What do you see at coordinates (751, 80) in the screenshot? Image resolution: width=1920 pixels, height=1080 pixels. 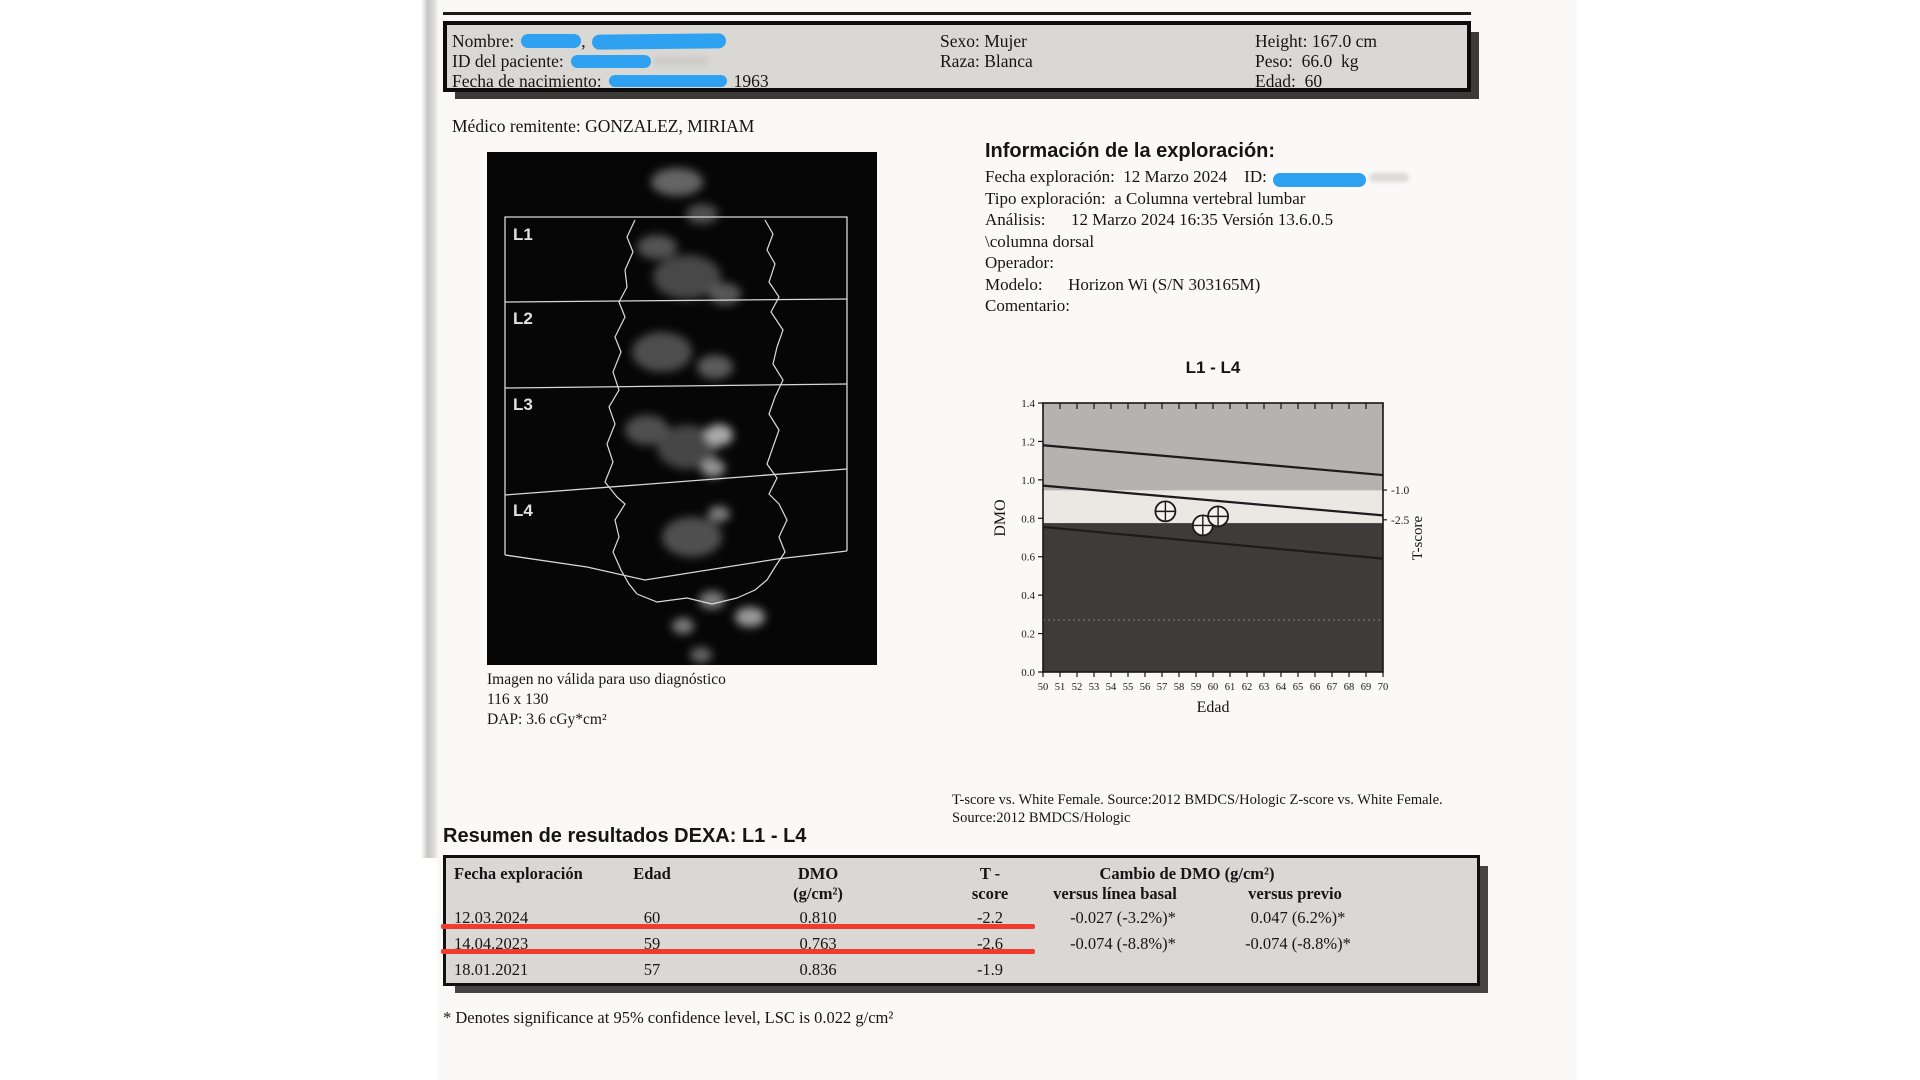 I see `dob-year: 1963` at bounding box center [751, 80].